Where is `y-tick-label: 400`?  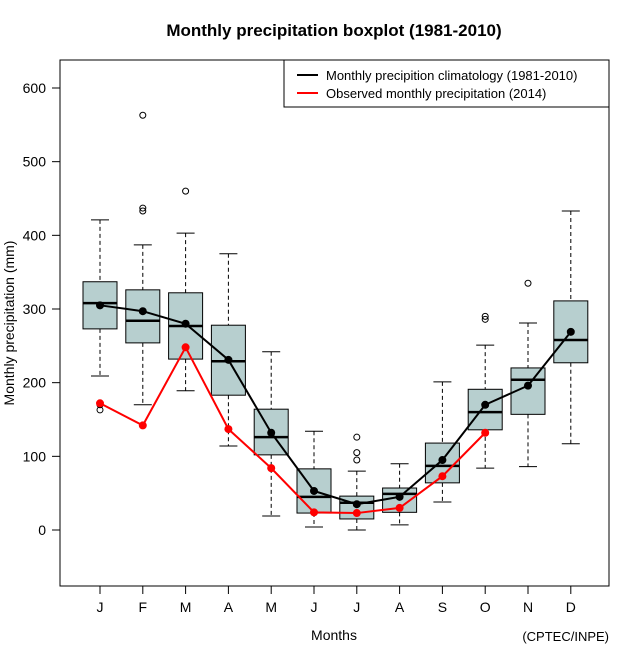 y-tick-label: 400 is located at coordinates (35, 235).